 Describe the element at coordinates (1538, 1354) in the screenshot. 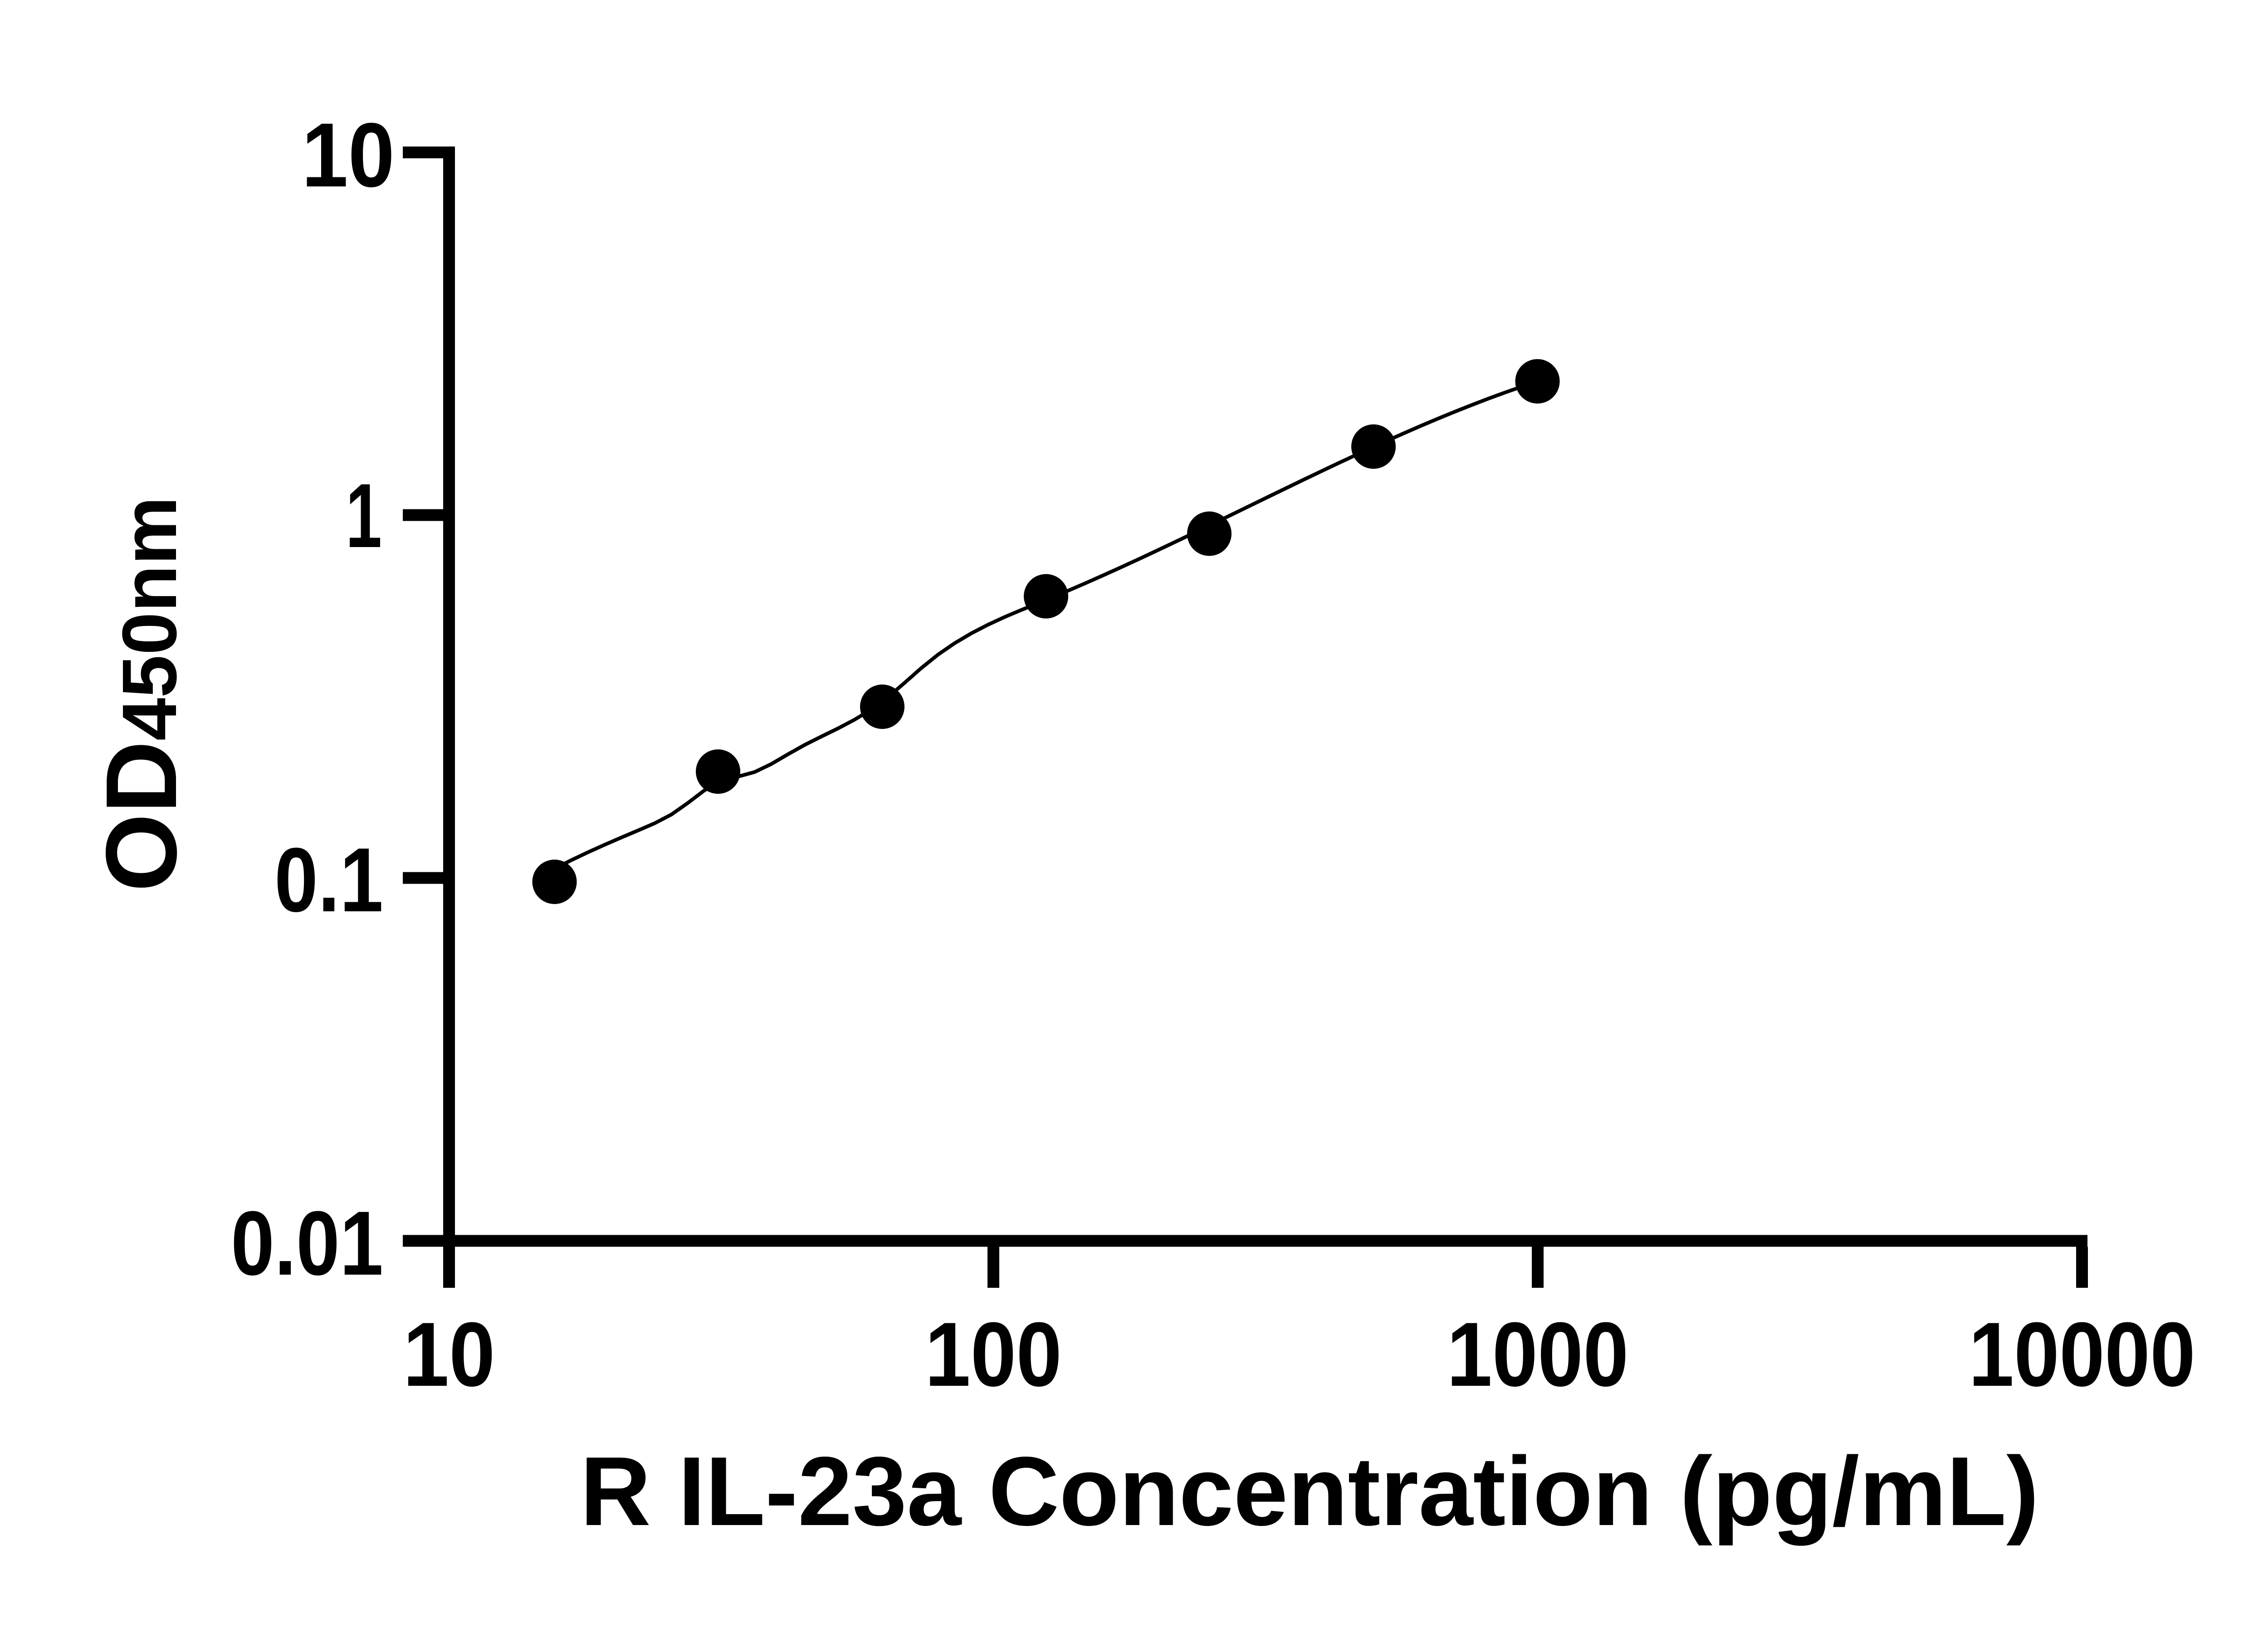

I see `svg-text: 1000` at that location.